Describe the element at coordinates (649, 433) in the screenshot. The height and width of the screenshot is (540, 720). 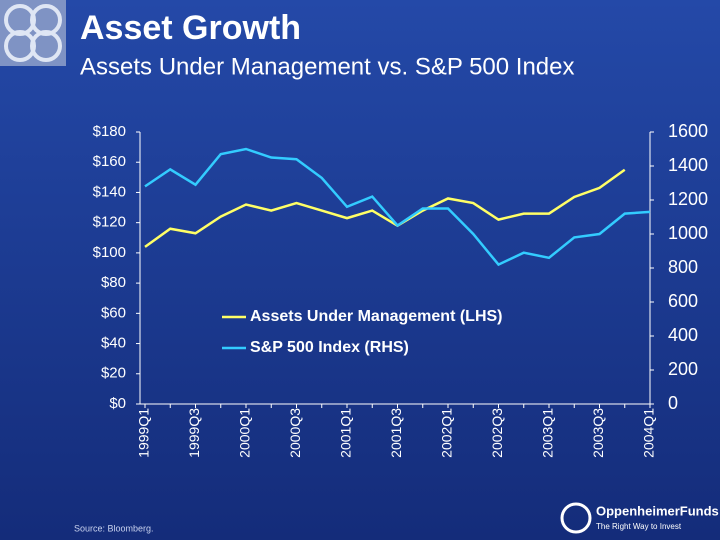
I see `x-tick-label: 2004Q1` at that location.